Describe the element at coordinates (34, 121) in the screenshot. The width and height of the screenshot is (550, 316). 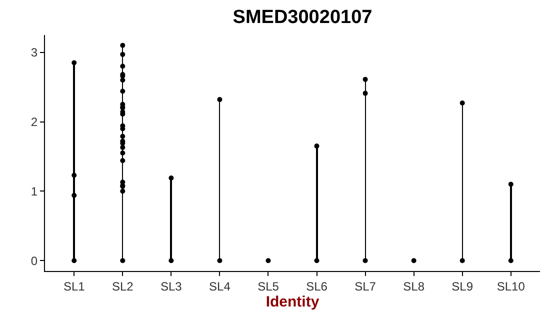
I see `y-tick-label: 2` at that location.